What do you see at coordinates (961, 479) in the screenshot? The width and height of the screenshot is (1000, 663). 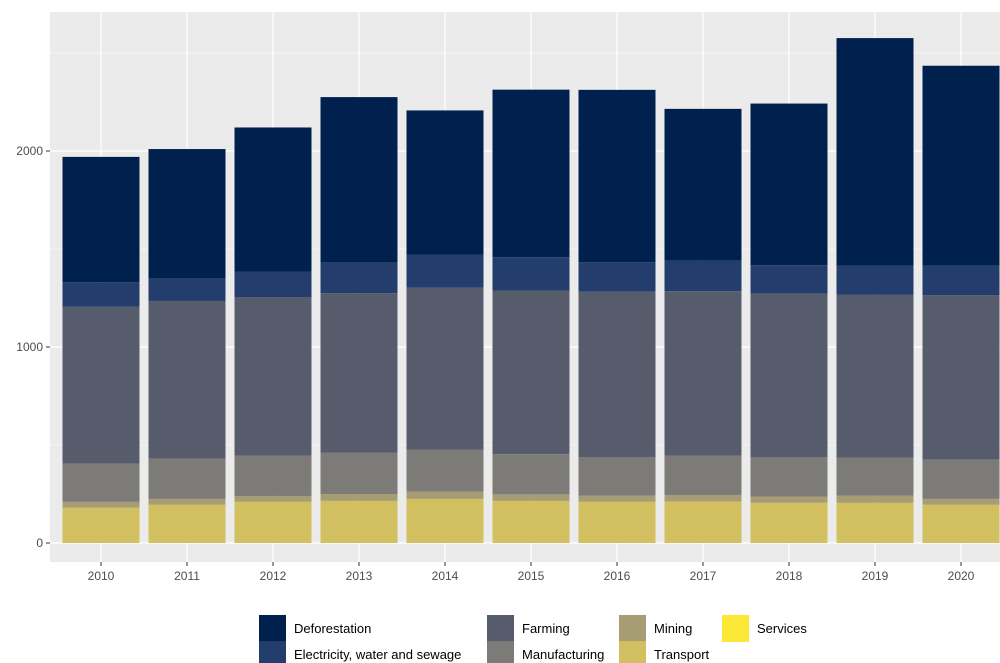 I see `bar-segment-manufacturing-2020` at bounding box center [961, 479].